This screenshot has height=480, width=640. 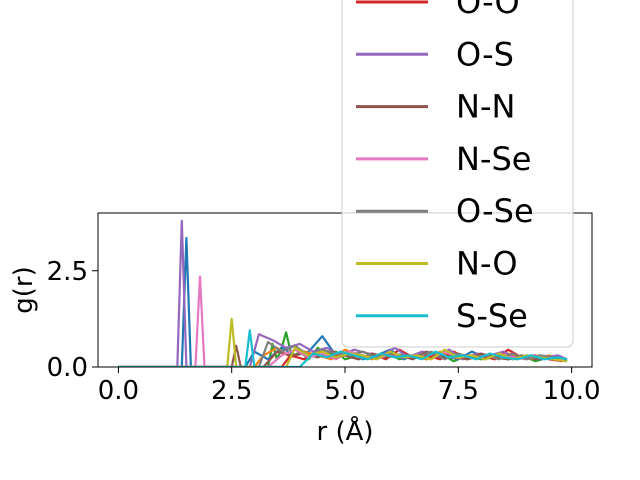 What do you see at coordinates (435, 107) in the screenshot?
I see `legend-entry: N-N` at bounding box center [435, 107].